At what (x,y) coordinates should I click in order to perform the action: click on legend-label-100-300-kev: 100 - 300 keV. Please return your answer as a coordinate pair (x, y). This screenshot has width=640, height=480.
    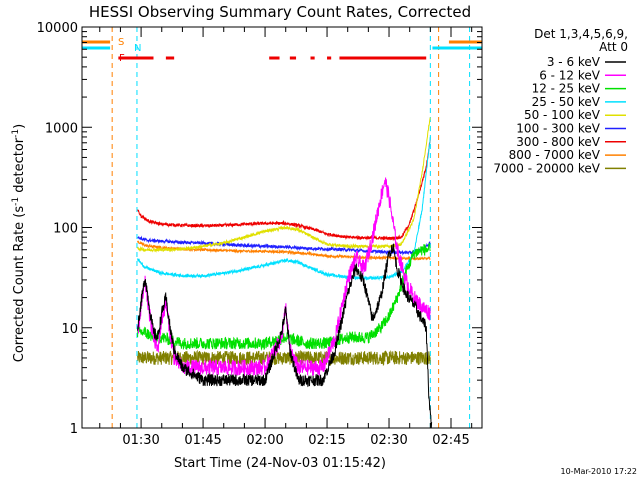
    Looking at the image, I should click on (558, 129).